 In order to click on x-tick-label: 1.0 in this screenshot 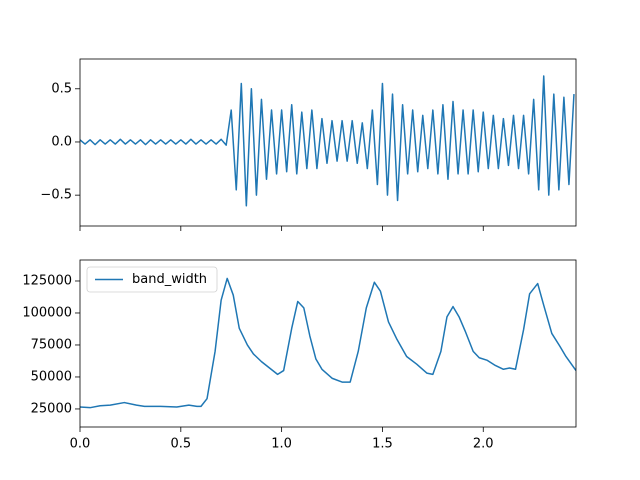, I will do `click(281, 444)`.